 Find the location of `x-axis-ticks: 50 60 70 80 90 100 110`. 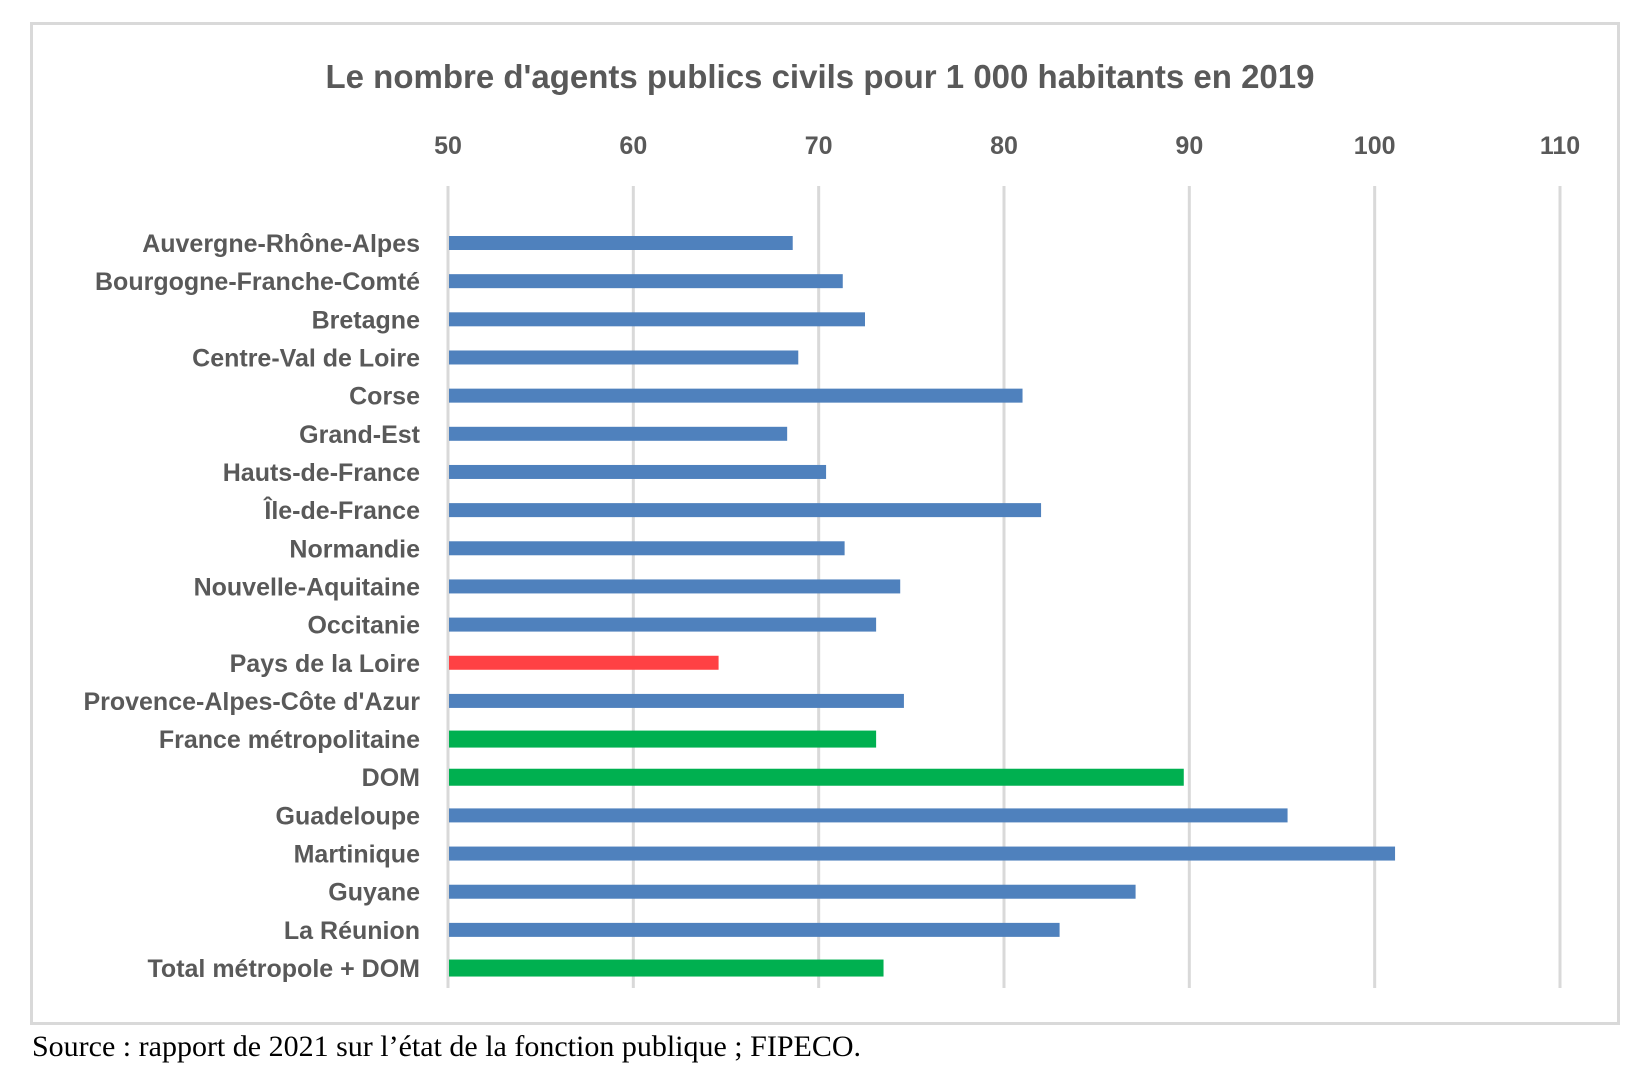

x-axis-ticks: 50 60 70 80 90 100 110 is located at coordinates (1007, 146).